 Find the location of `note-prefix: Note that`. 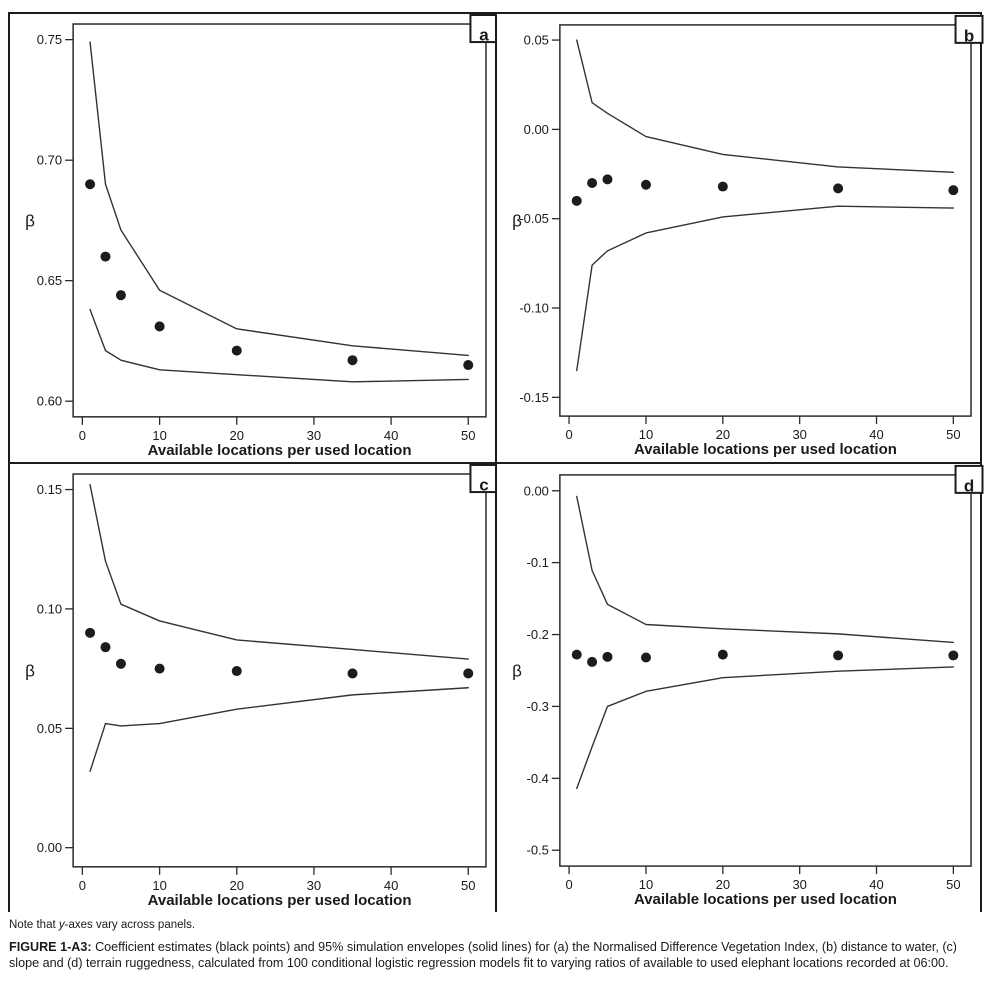

note-prefix: Note that is located at coordinates (34, 925).